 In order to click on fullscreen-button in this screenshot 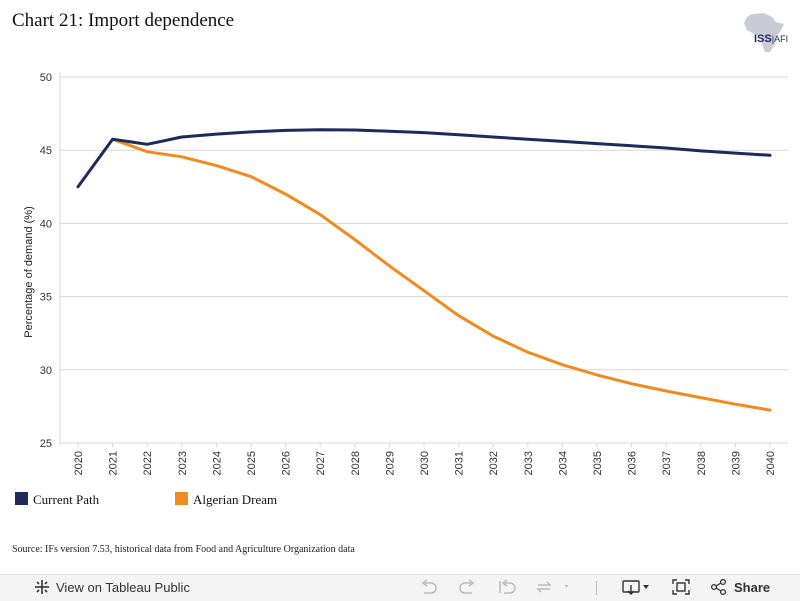, I will do `click(681, 587)`.